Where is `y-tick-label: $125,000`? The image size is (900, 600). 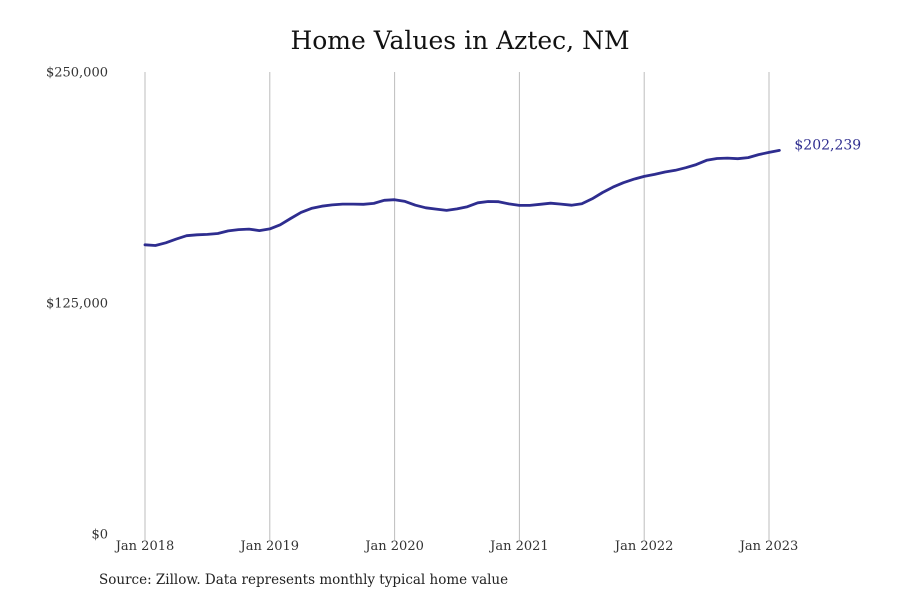
y-tick-label: $125,000 is located at coordinates (77, 304).